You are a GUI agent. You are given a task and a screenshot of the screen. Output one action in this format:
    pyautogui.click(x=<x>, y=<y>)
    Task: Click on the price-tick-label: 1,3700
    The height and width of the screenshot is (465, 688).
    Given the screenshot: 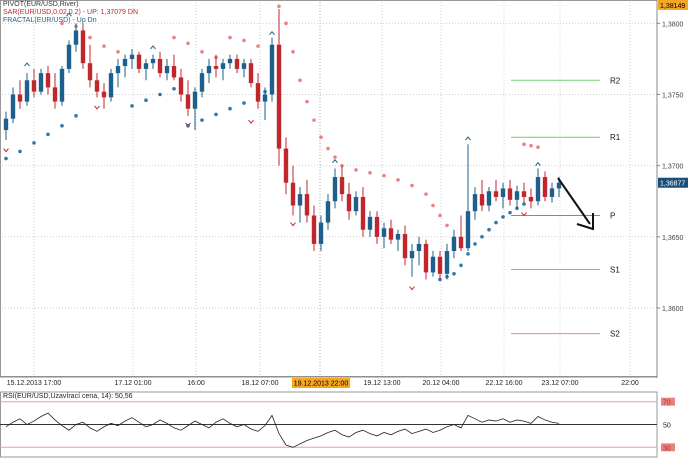 What is the action you would take?
    pyautogui.click(x=673, y=167)
    